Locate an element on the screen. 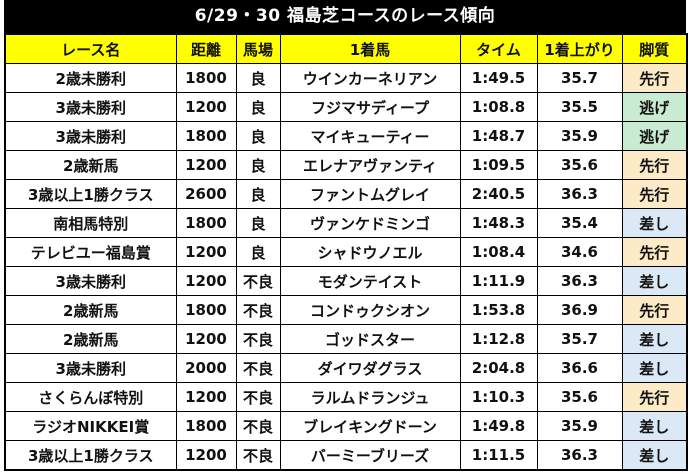 The width and height of the screenshot is (690, 474). race-name-cell: 南相馬特別 is located at coordinates (90, 223).